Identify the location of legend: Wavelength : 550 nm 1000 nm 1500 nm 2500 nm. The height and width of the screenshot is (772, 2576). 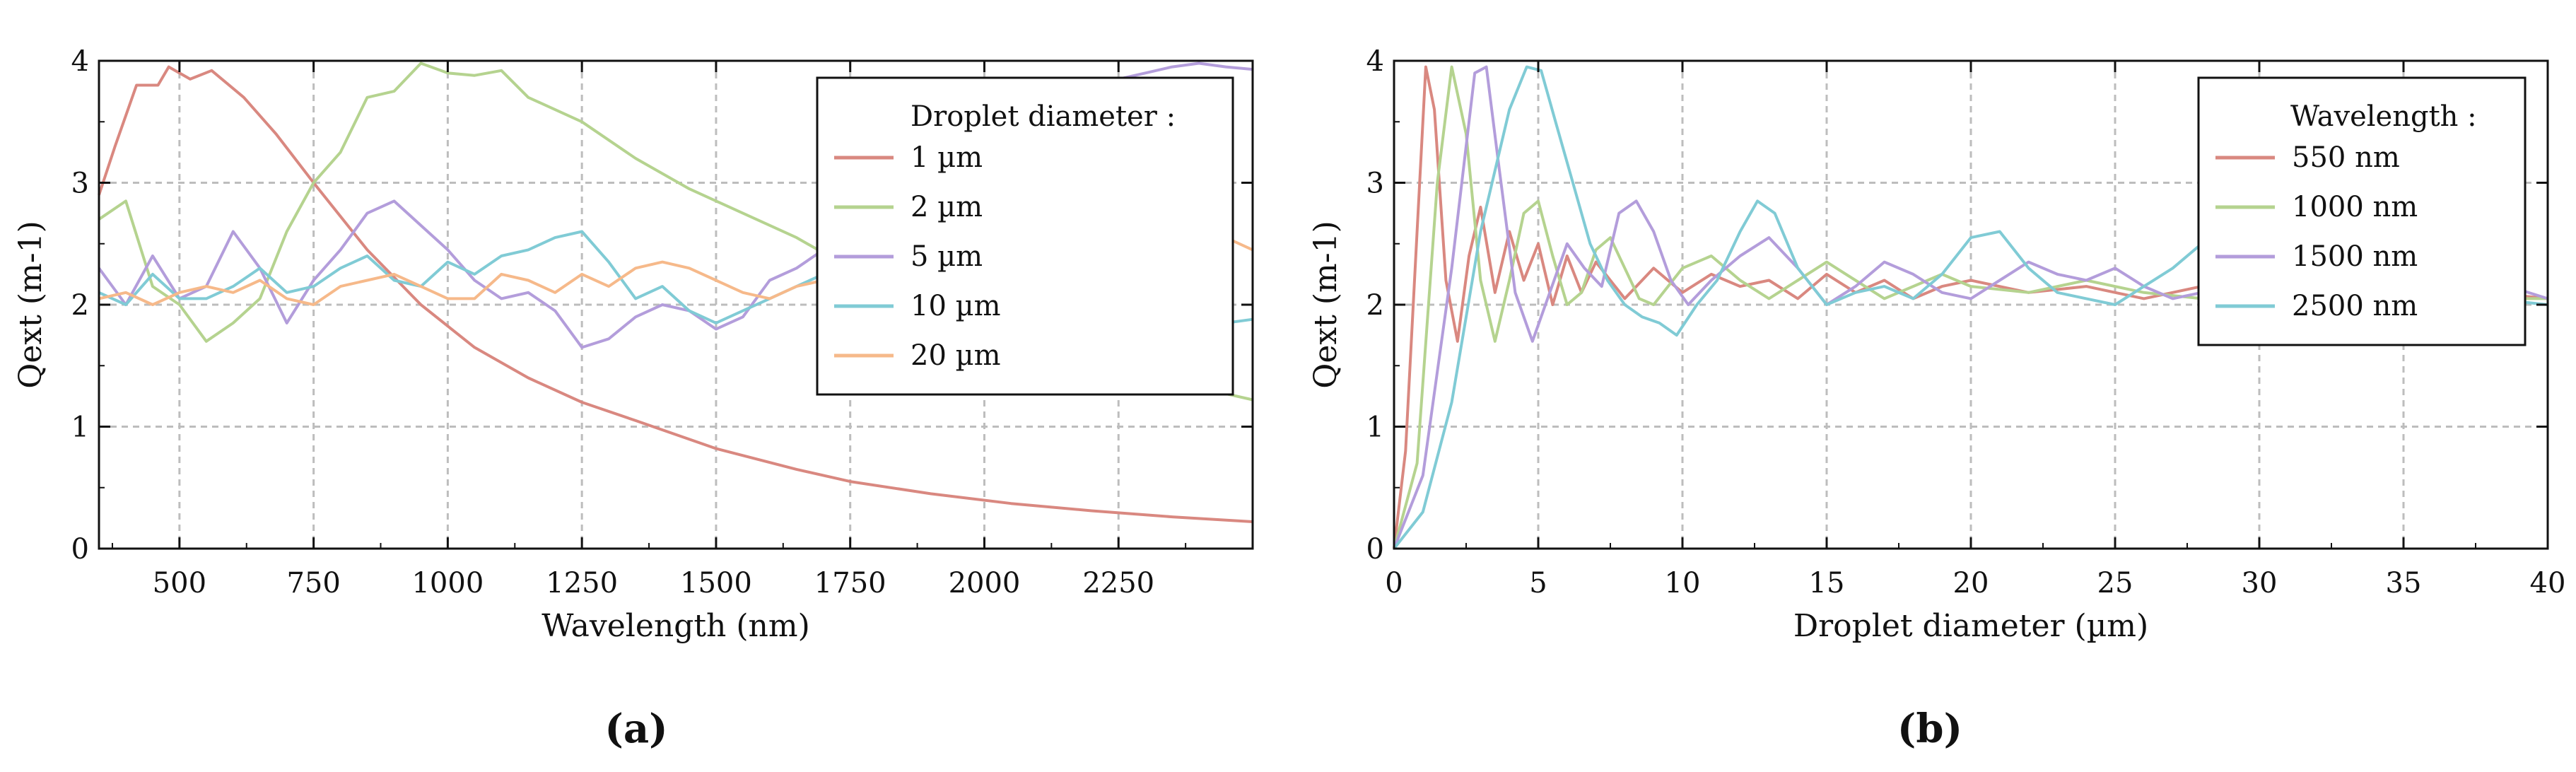
(2362, 211).